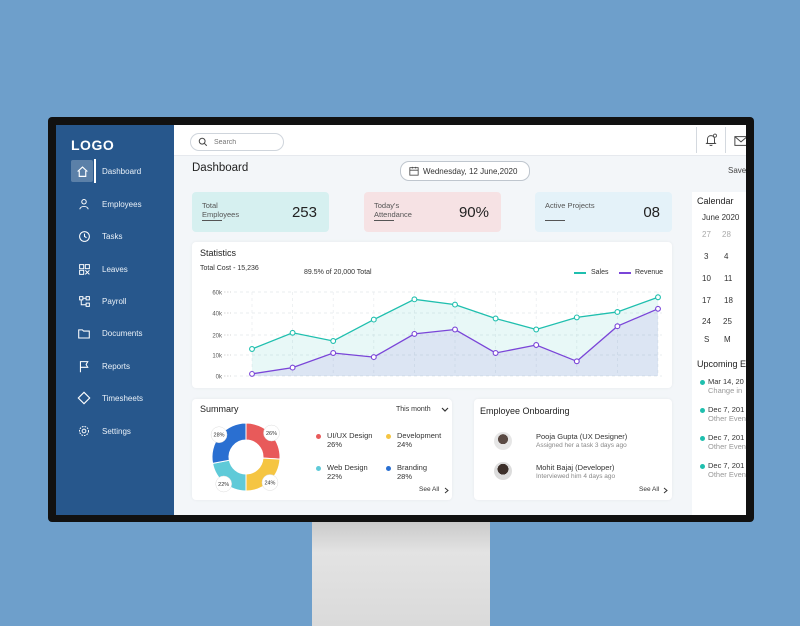 The width and height of the screenshot is (800, 626). Describe the element at coordinates (465, 171) in the screenshot. I see `date-picker: Wednesday, 12 June,2020` at that location.